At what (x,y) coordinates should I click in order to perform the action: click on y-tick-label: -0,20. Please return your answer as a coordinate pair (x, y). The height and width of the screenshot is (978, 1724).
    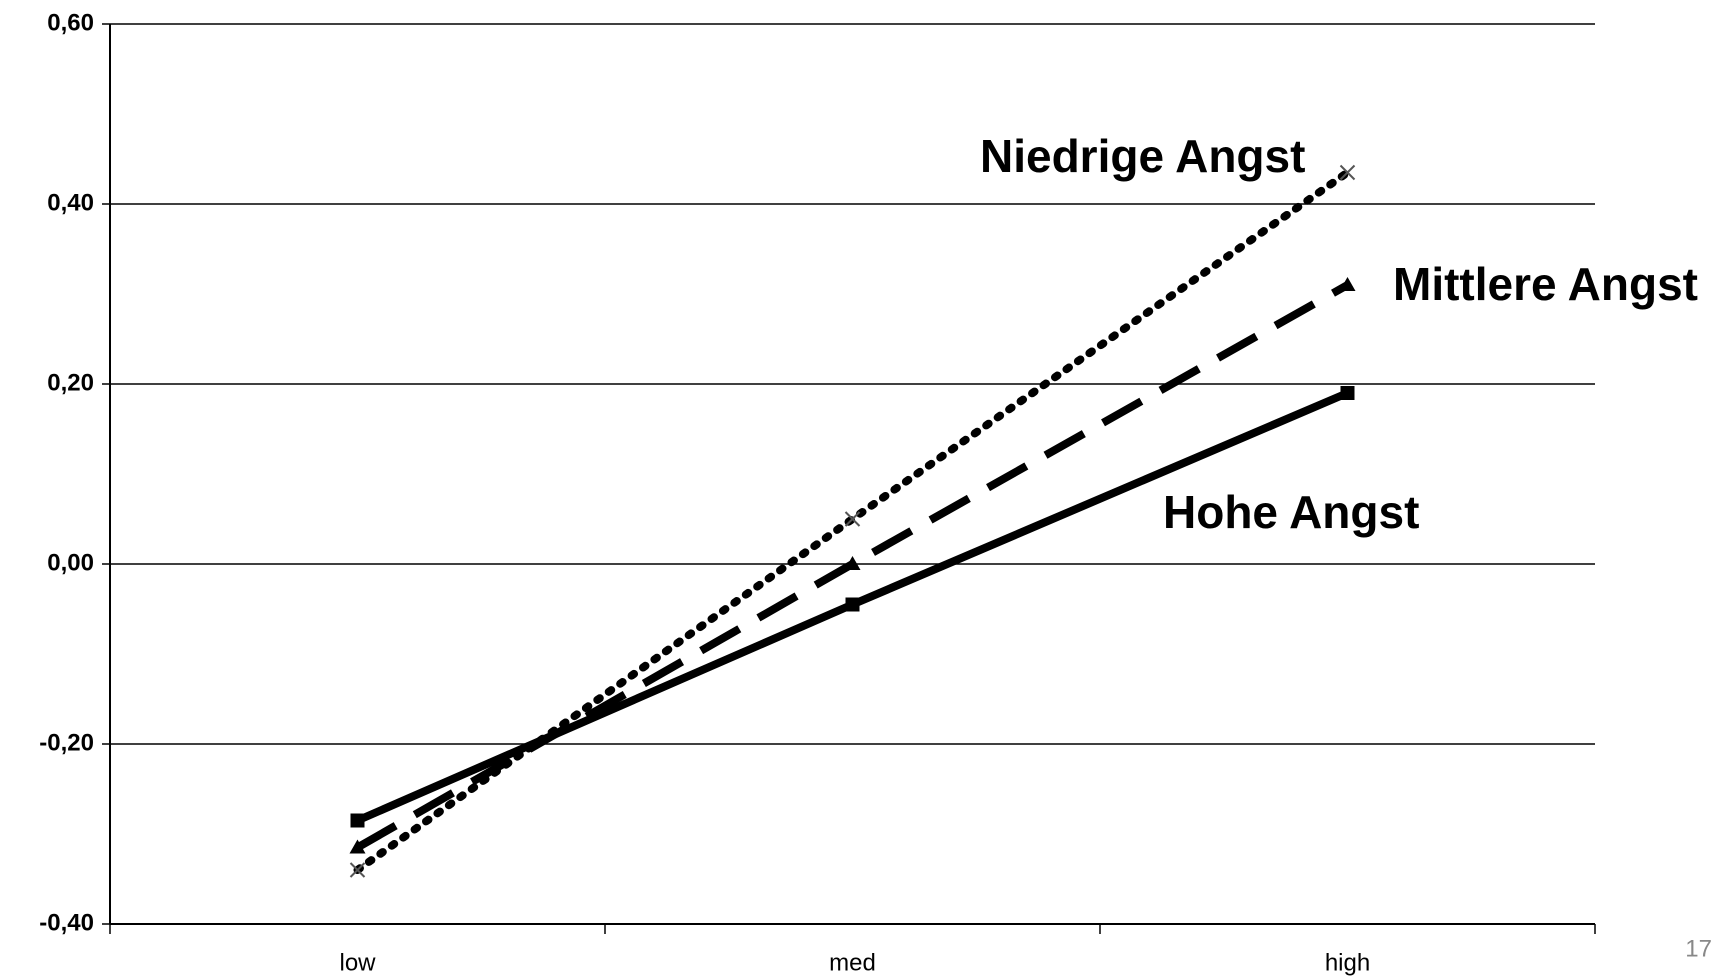
    Looking at the image, I should click on (66, 742).